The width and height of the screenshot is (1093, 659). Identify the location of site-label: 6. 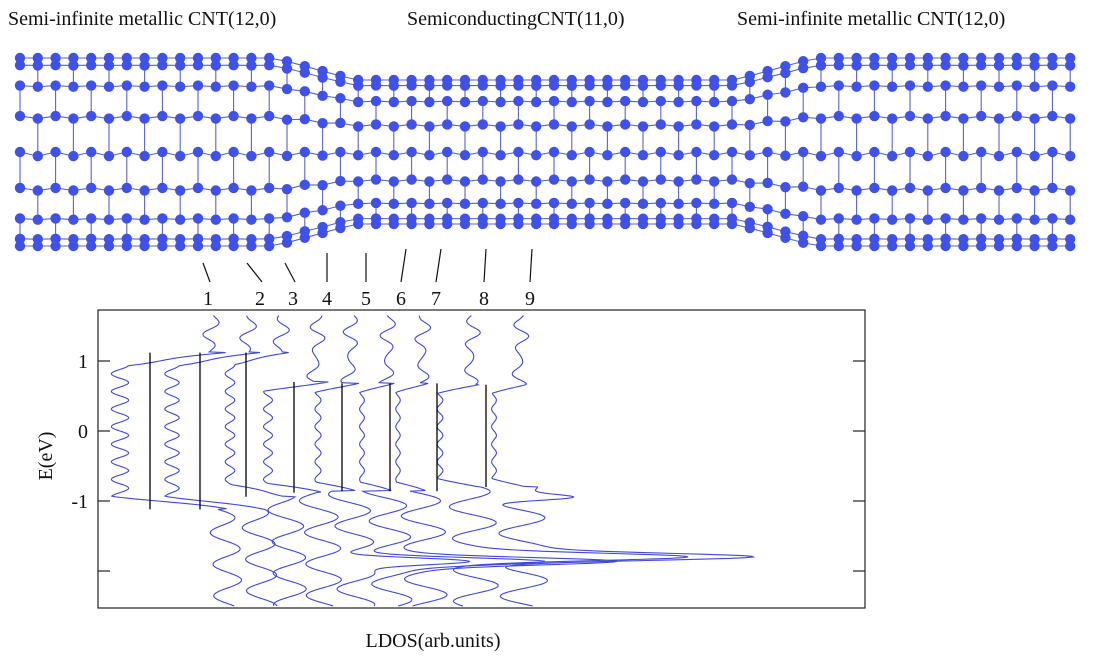
(401, 299).